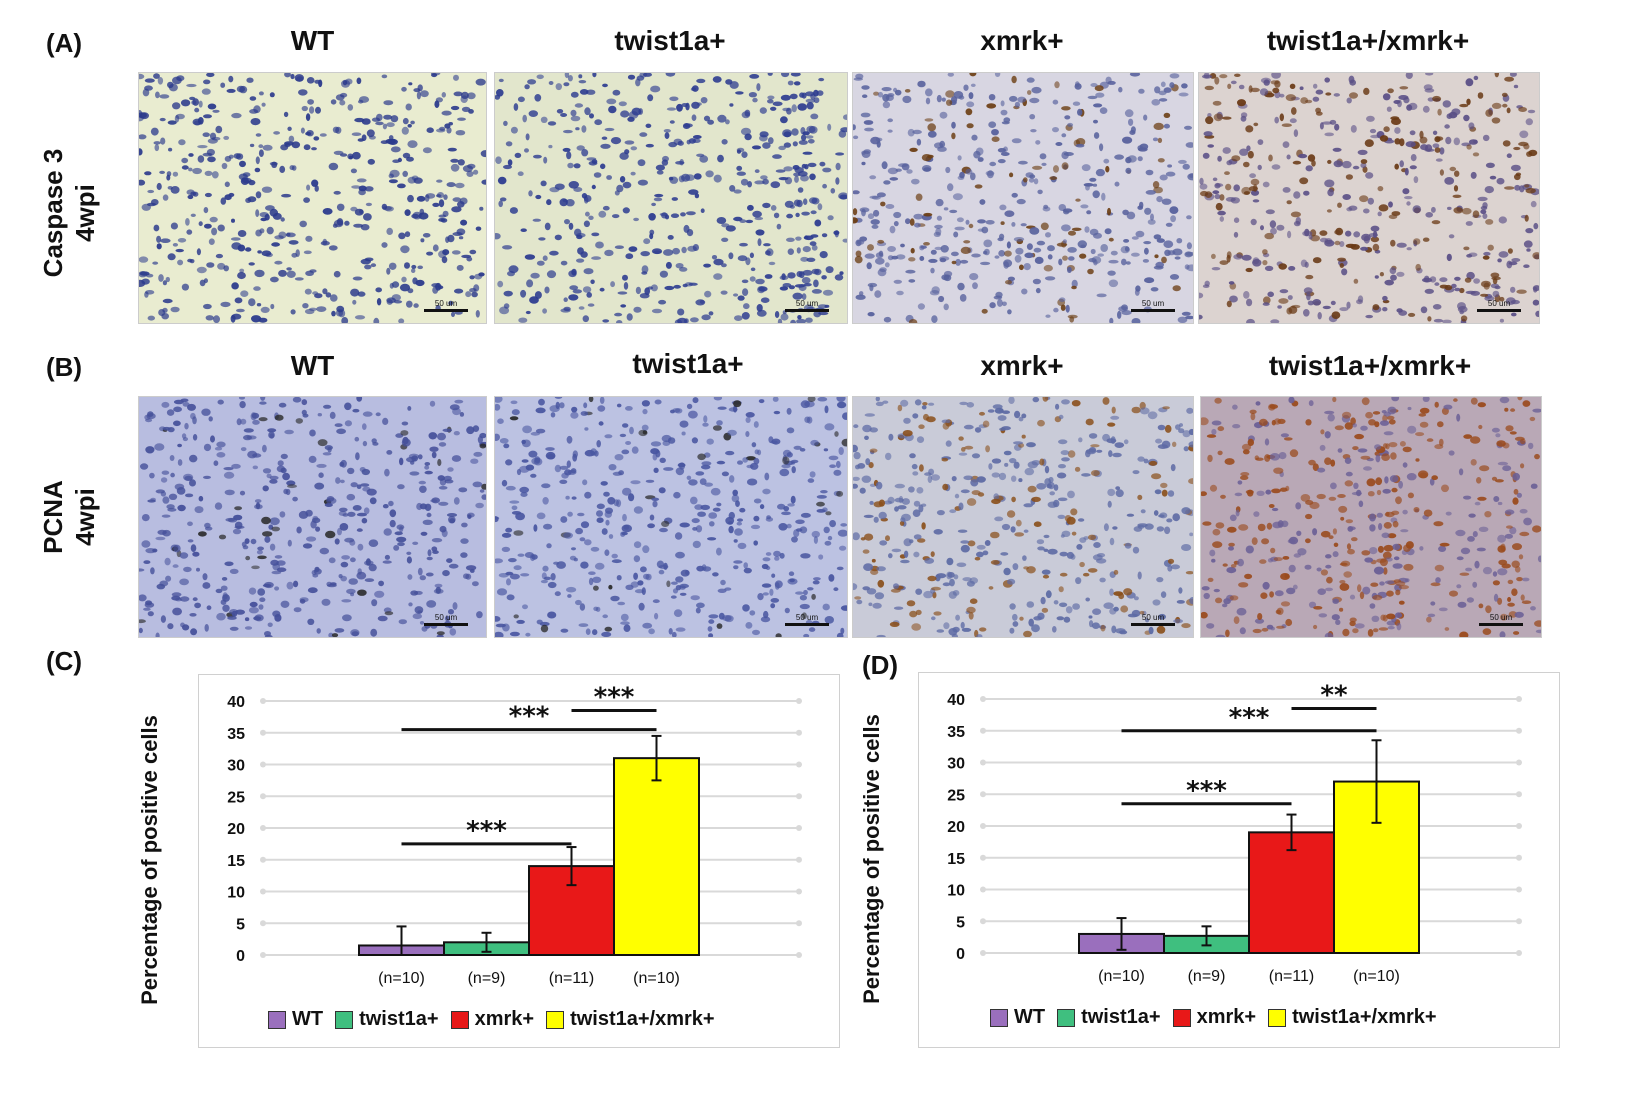  What do you see at coordinates (1022, 40) in the screenshot?
I see `col-title-xmrk-a: xmrk+` at bounding box center [1022, 40].